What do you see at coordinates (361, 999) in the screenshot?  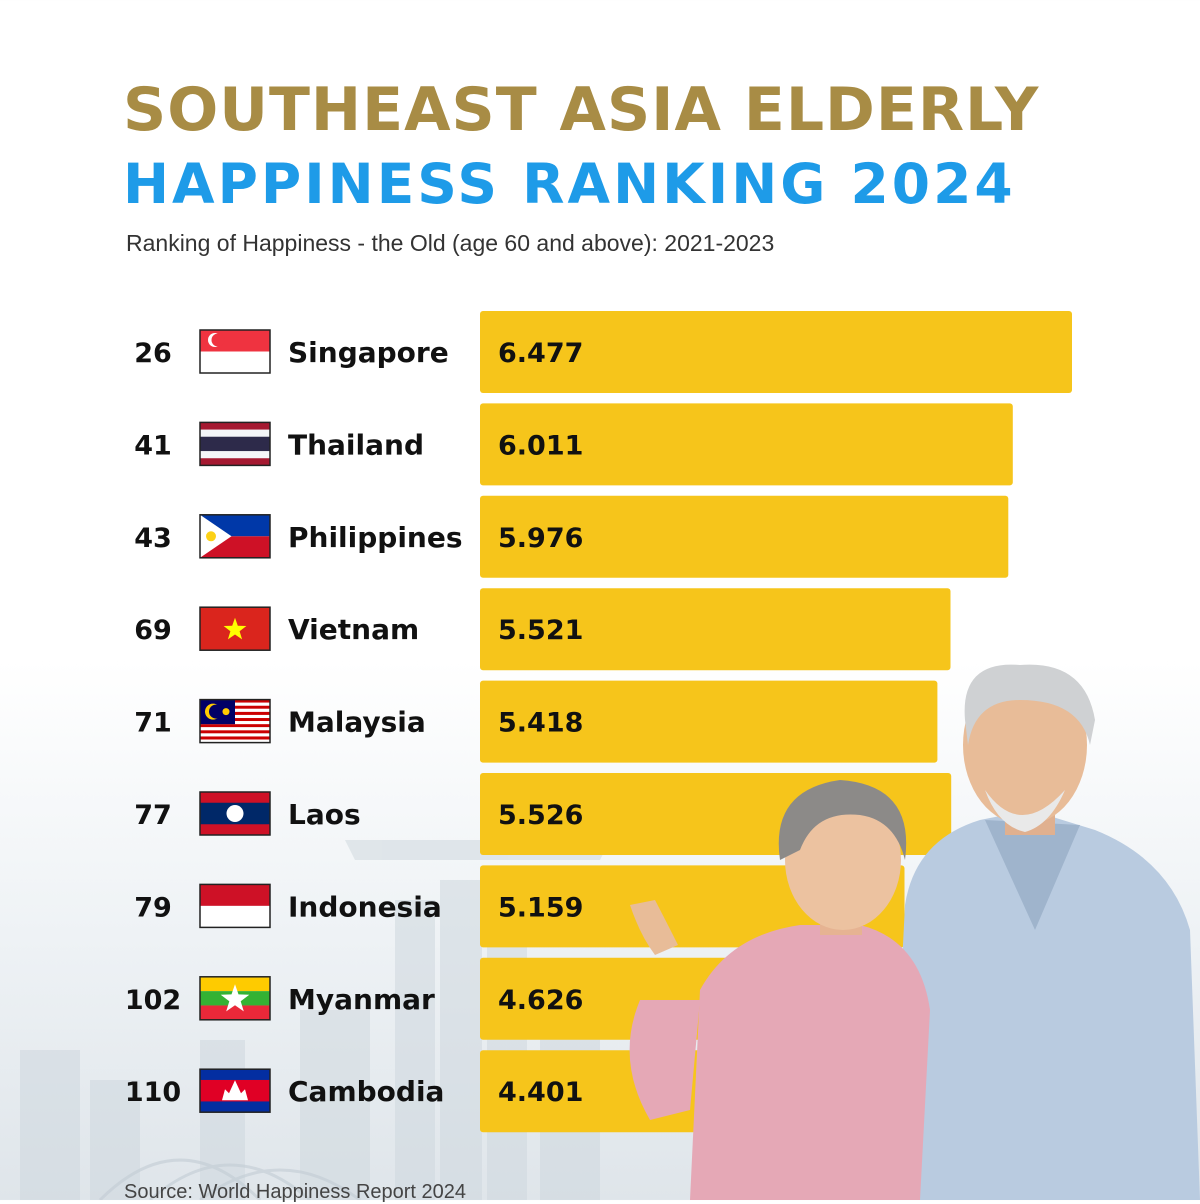 I see `country-label: Myanmar` at bounding box center [361, 999].